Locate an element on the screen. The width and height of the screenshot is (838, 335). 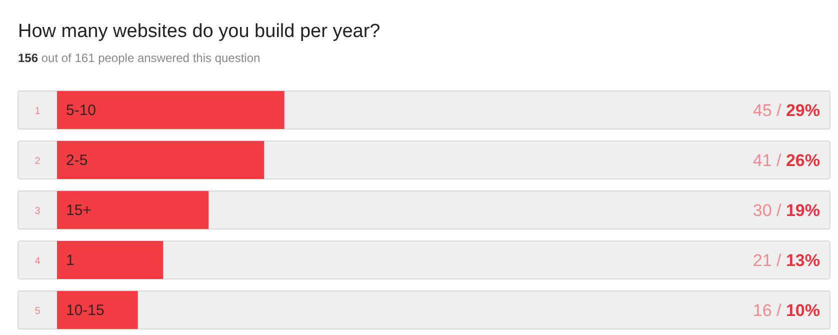
y-tick-label: 1 is located at coordinates (70, 260).